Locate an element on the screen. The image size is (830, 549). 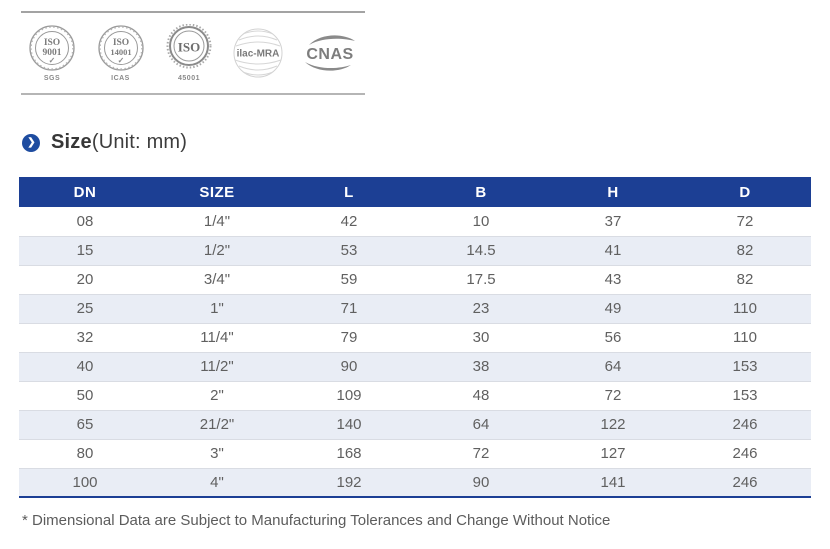
cell: 48 is located at coordinates (481, 395).